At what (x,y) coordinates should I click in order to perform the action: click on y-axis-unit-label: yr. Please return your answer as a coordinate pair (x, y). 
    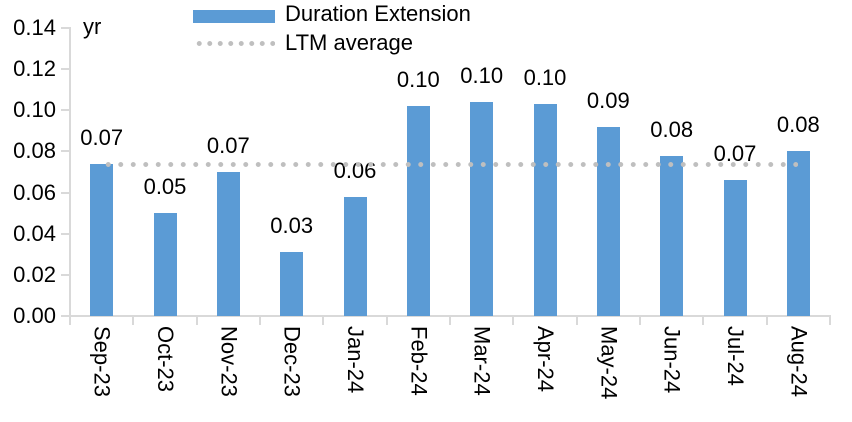
    Looking at the image, I should click on (92, 26).